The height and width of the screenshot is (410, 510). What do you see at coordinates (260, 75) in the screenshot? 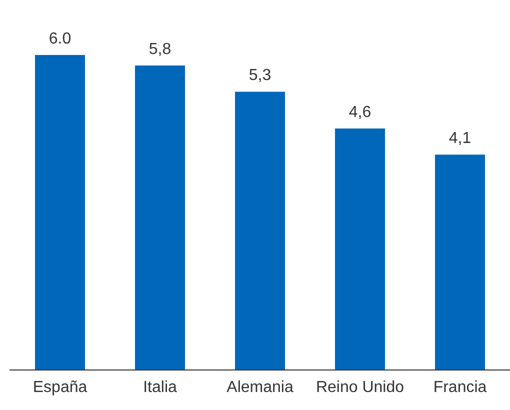
I see `data-label: 5,3` at bounding box center [260, 75].